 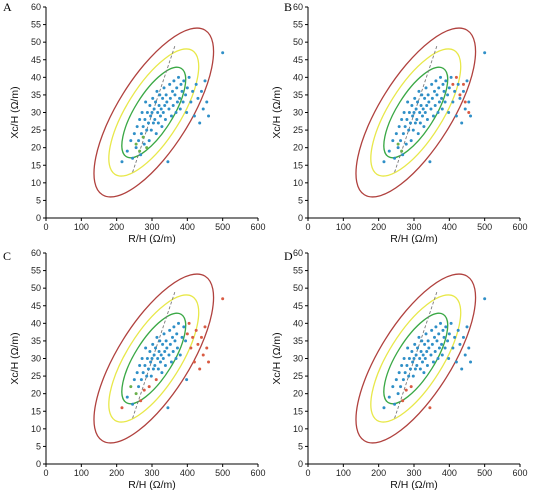 What do you see at coordinates (300, 446) in the screenshot?
I see `y-tick-label: 5` at bounding box center [300, 446].